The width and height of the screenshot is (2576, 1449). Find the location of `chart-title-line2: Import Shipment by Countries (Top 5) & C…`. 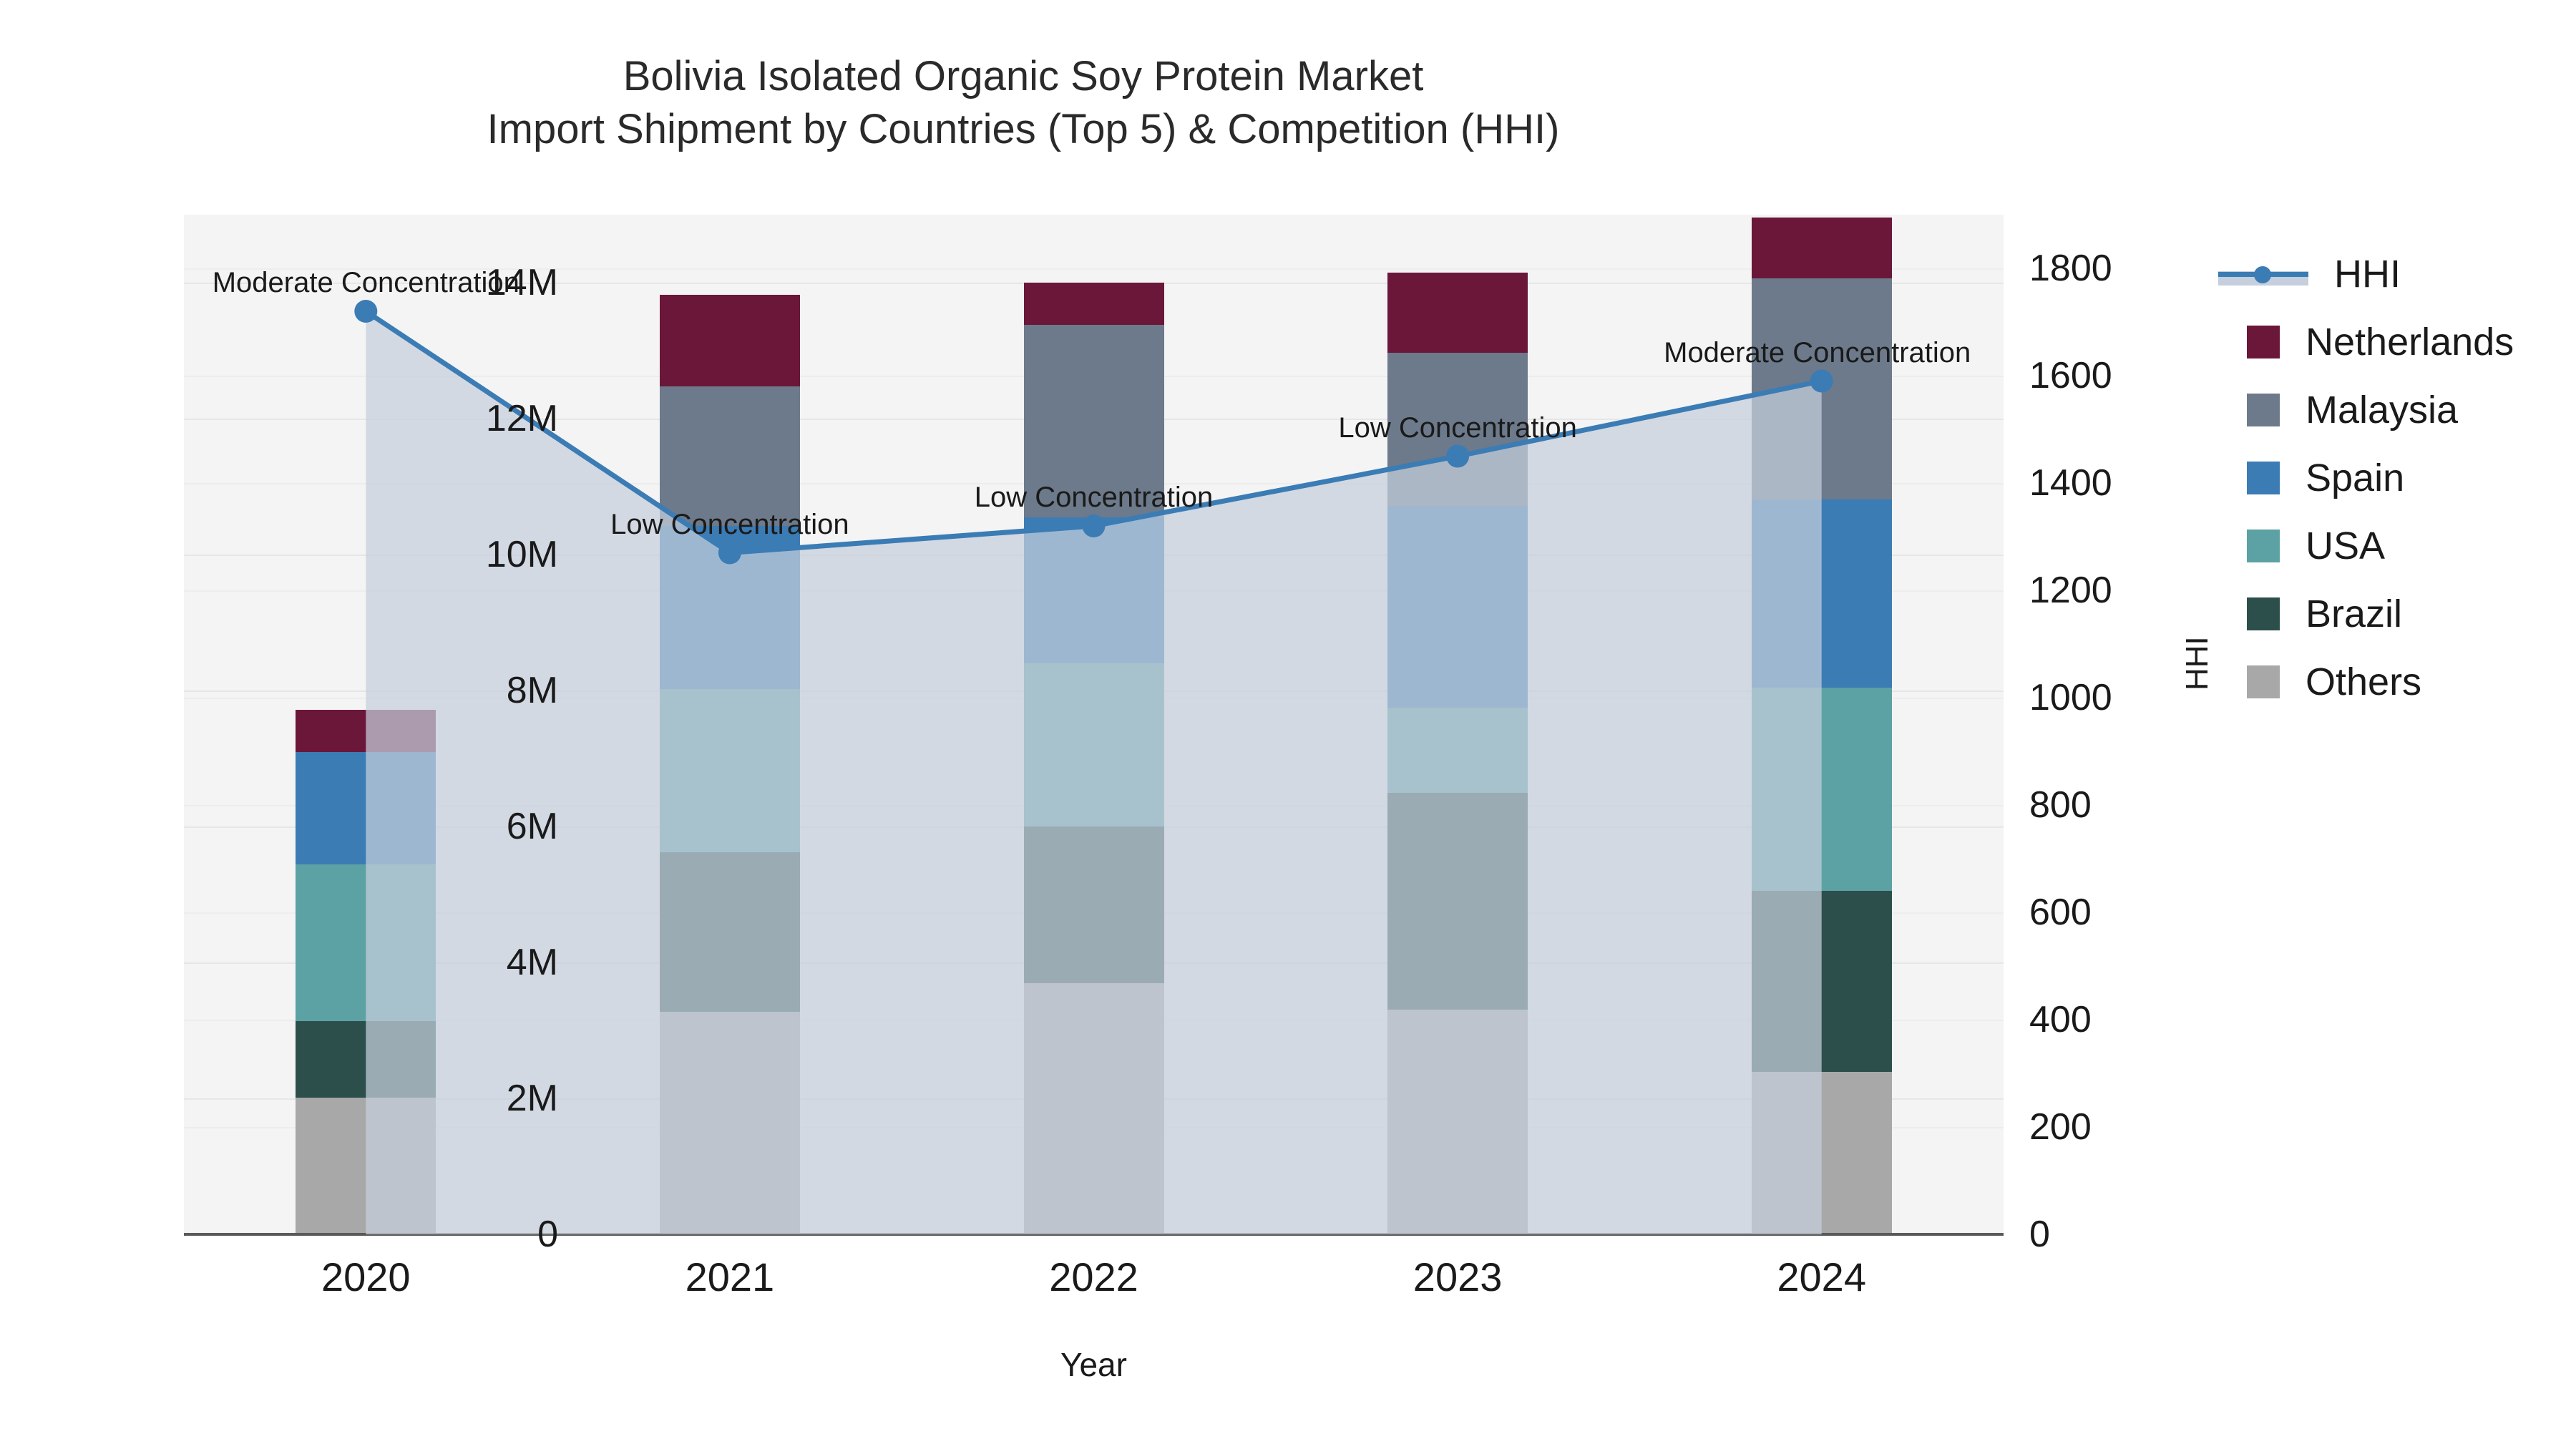

chart-title-line2: Import Shipment by Countries (Top 5) & C… is located at coordinates (1023, 129).